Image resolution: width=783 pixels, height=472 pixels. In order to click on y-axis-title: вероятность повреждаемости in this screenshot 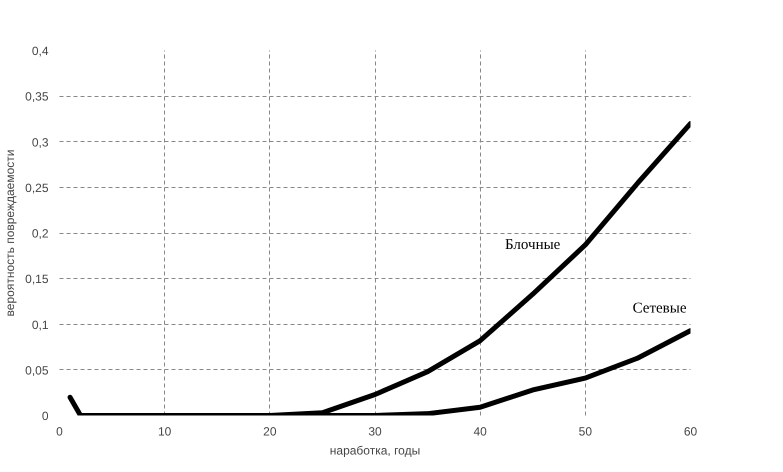, I will do `click(10, 233)`.